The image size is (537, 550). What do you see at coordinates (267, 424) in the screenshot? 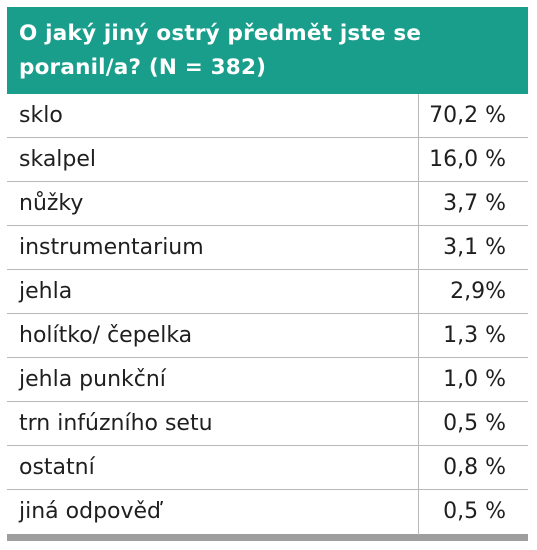
I see `table-row: trn infúzního setu 0,5 %` at bounding box center [267, 424].